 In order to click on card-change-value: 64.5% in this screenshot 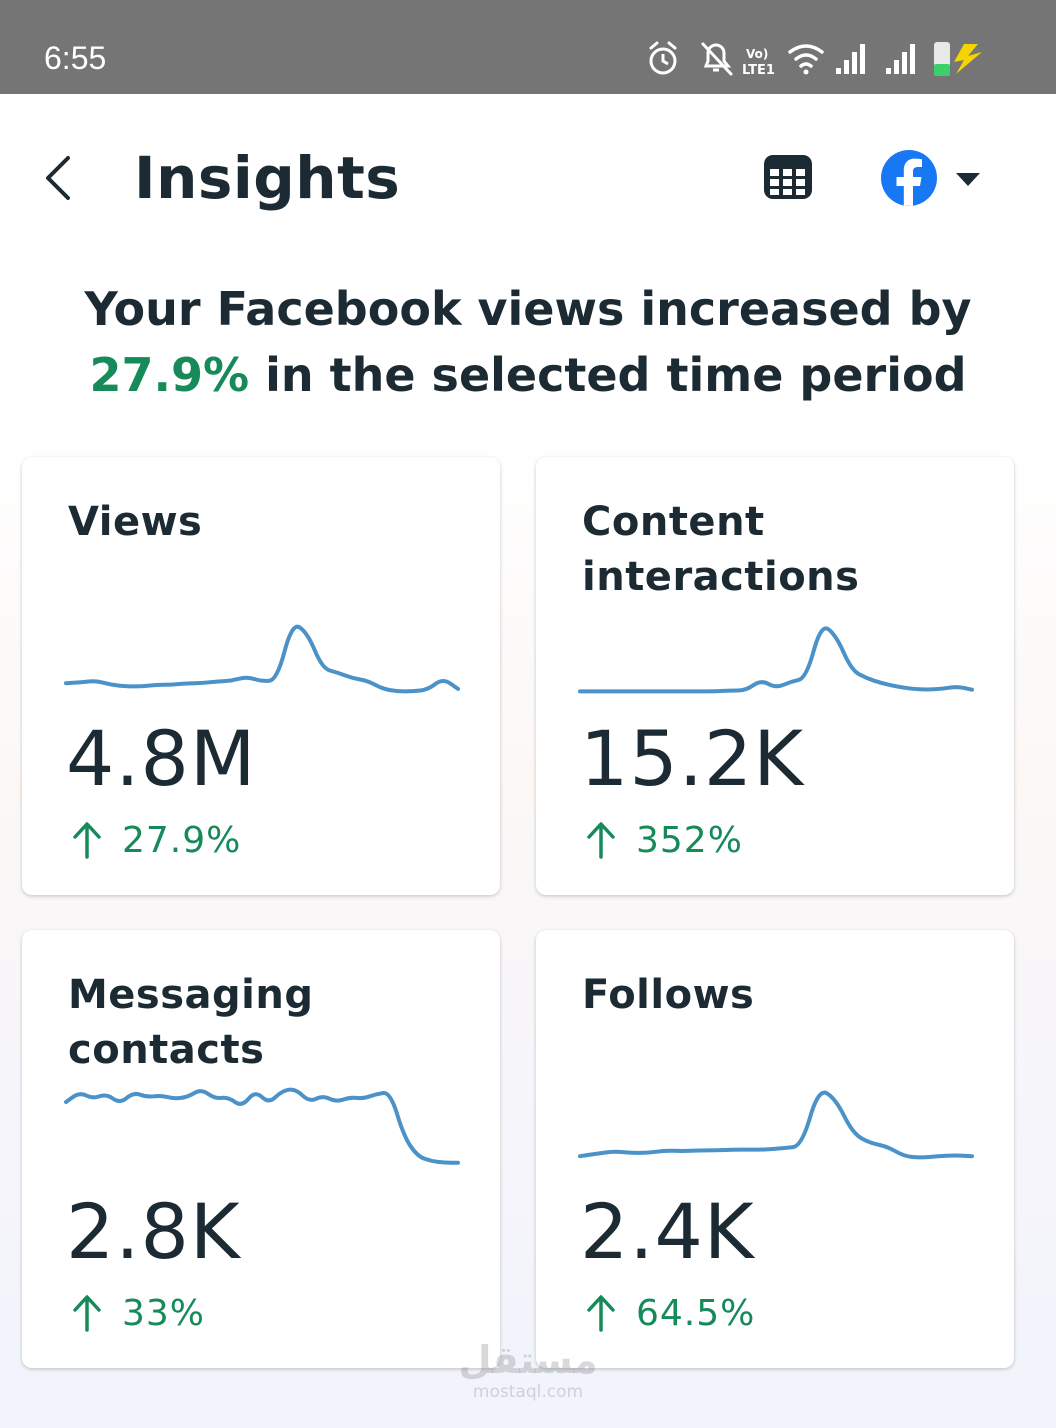, I will do `click(696, 1313)`.